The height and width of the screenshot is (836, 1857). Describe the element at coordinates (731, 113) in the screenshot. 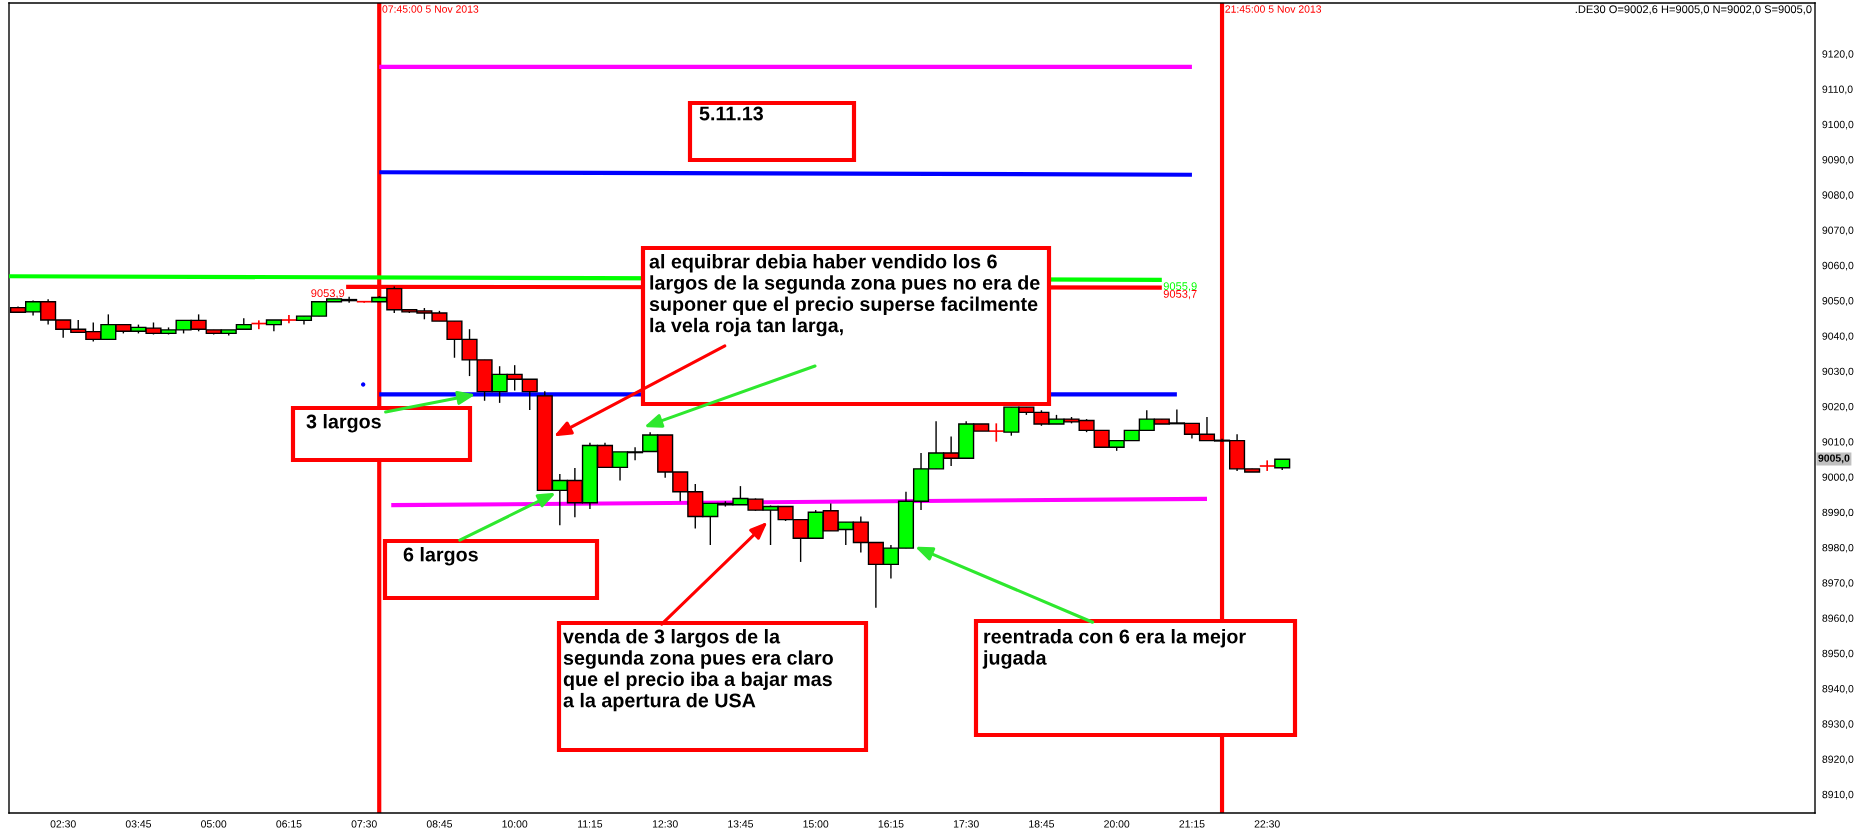

I see `annotation: 5.11.13` at that location.